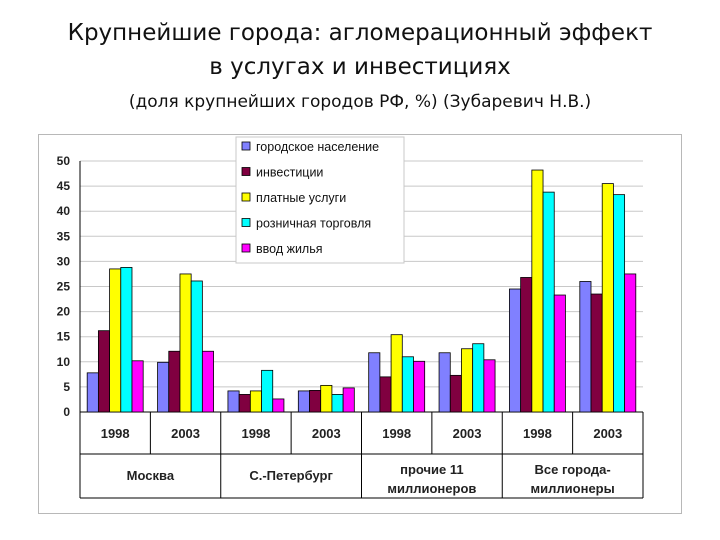 The width and height of the screenshot is (720, 540). Describe the element at coordinates (64, 211) in the screenshot. I see `y-tick-label: 40` at that location.